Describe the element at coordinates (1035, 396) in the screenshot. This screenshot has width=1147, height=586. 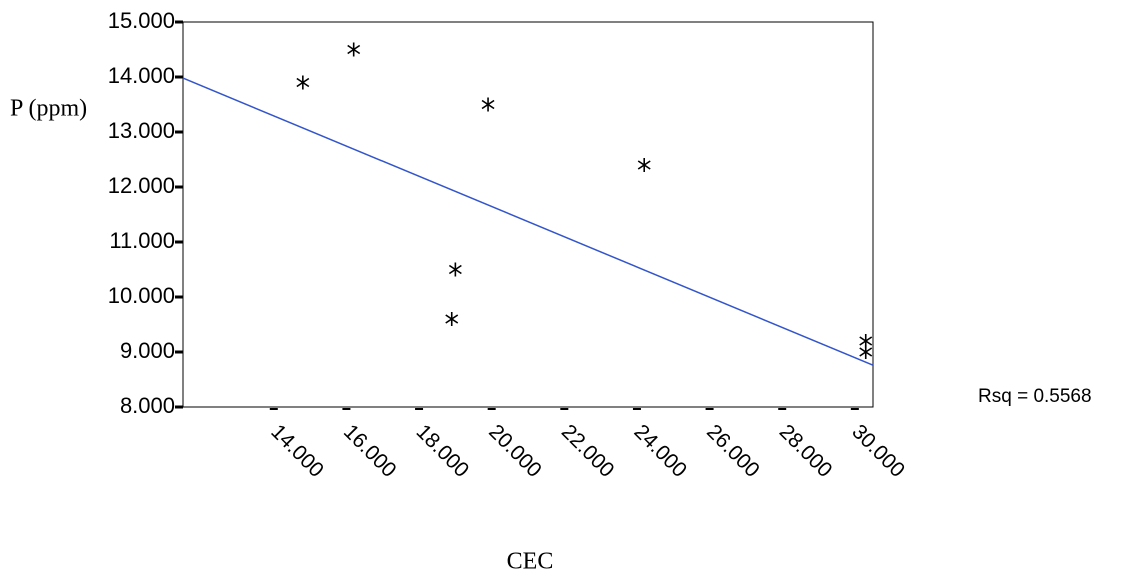
I see `rsq-annotation: Rsq = 0.5568` at that location.